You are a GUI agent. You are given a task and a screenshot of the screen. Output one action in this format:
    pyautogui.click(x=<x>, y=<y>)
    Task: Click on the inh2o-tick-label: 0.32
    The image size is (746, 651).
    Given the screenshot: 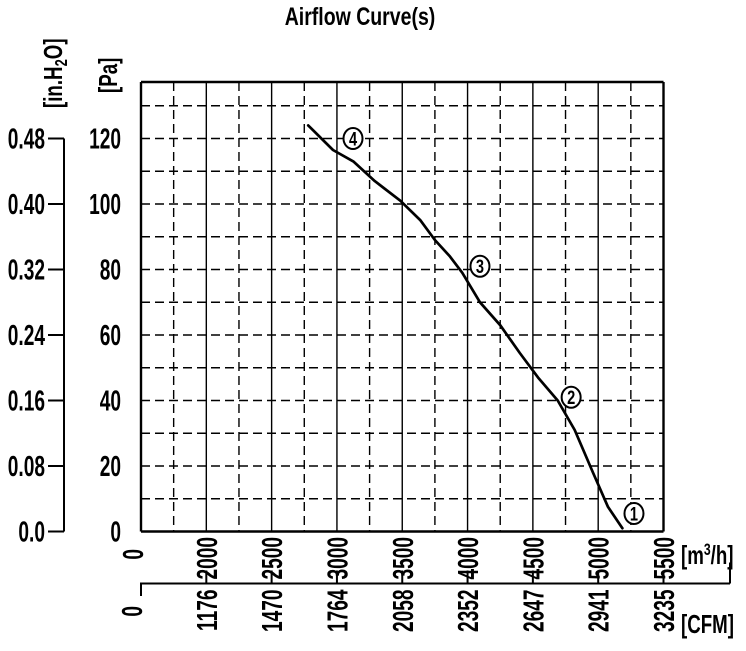 What is the action you would take?
    pyautogui.click(x=26, y=271)
    